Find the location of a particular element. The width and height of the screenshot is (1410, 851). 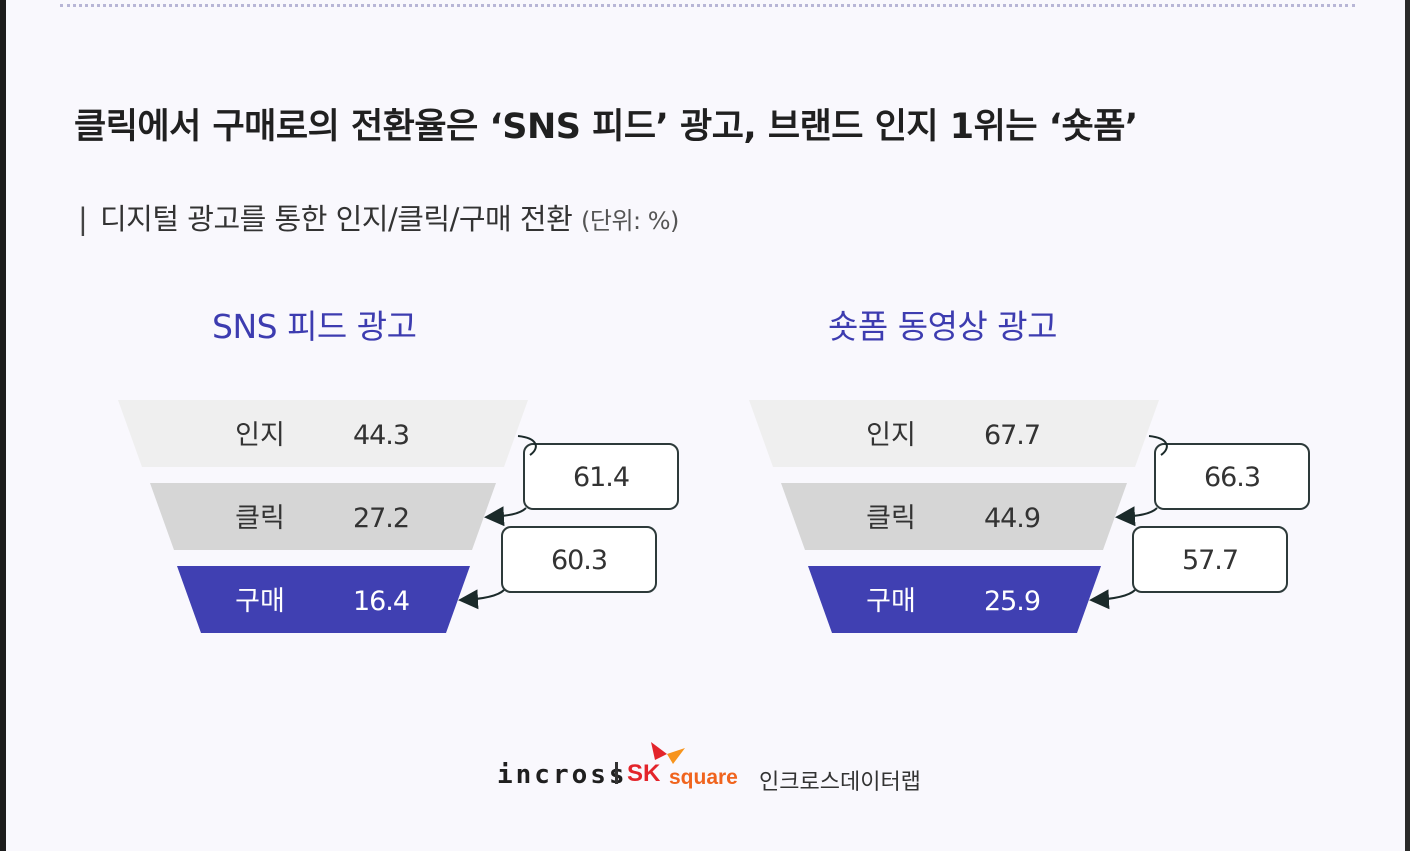

funnel-stage-value: 67.7 is located at coordinates (1012, 435).